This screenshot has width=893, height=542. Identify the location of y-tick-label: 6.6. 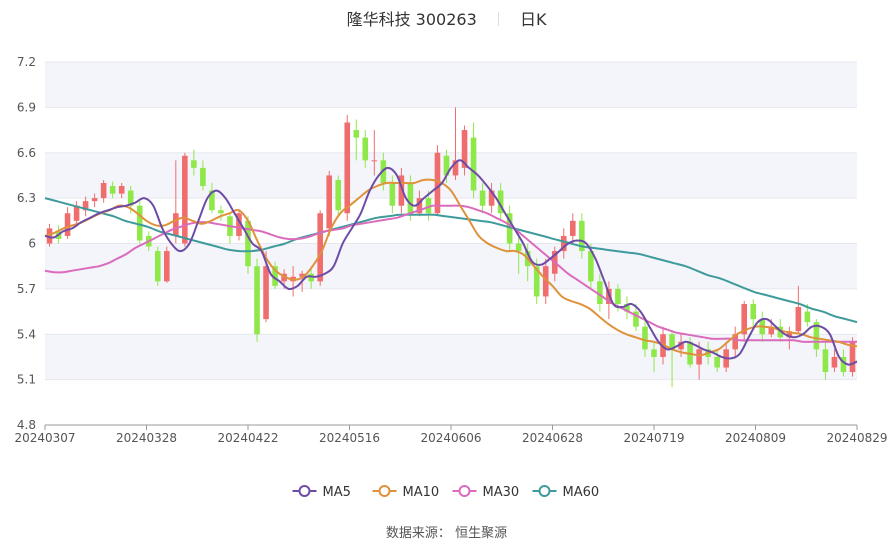
(26, 153).